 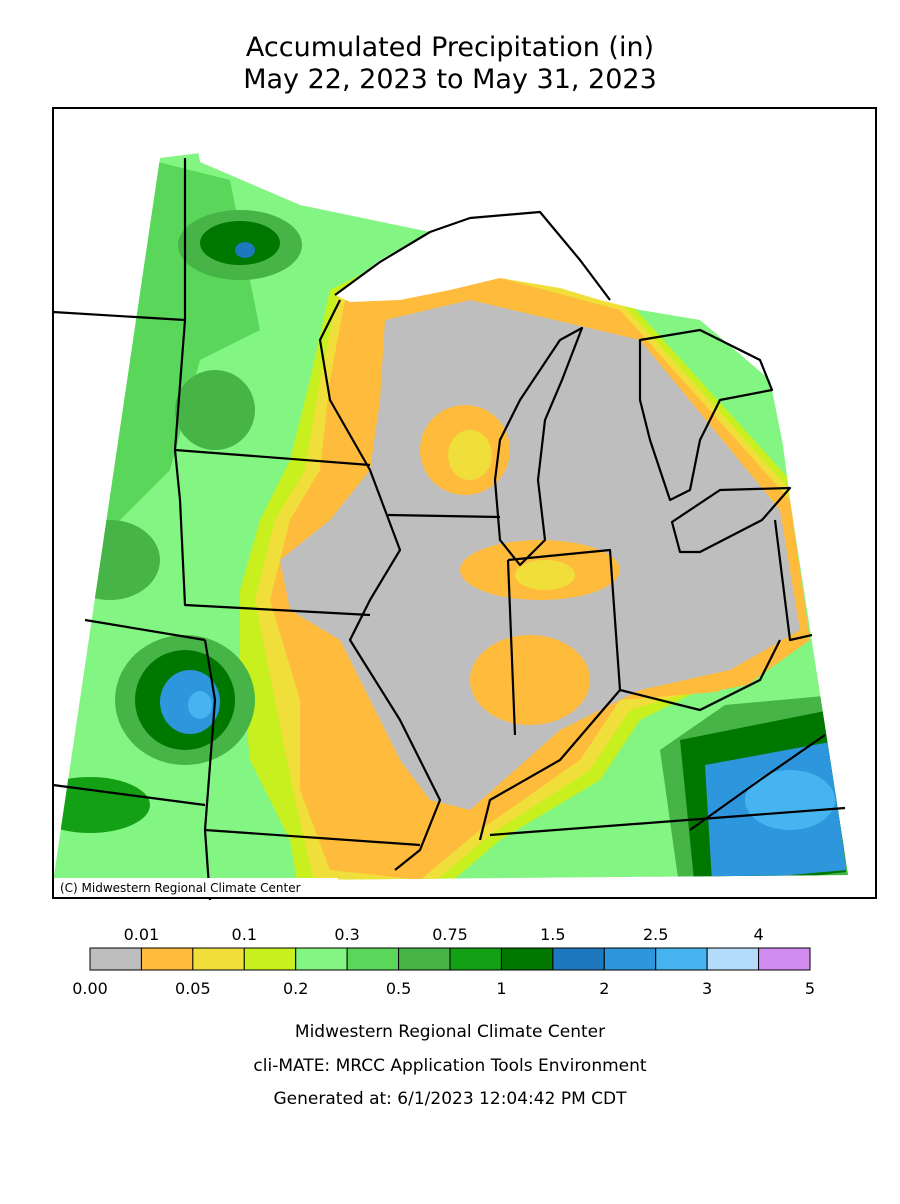 I want to click on legend-label: 2, so click(x=604, y=988).